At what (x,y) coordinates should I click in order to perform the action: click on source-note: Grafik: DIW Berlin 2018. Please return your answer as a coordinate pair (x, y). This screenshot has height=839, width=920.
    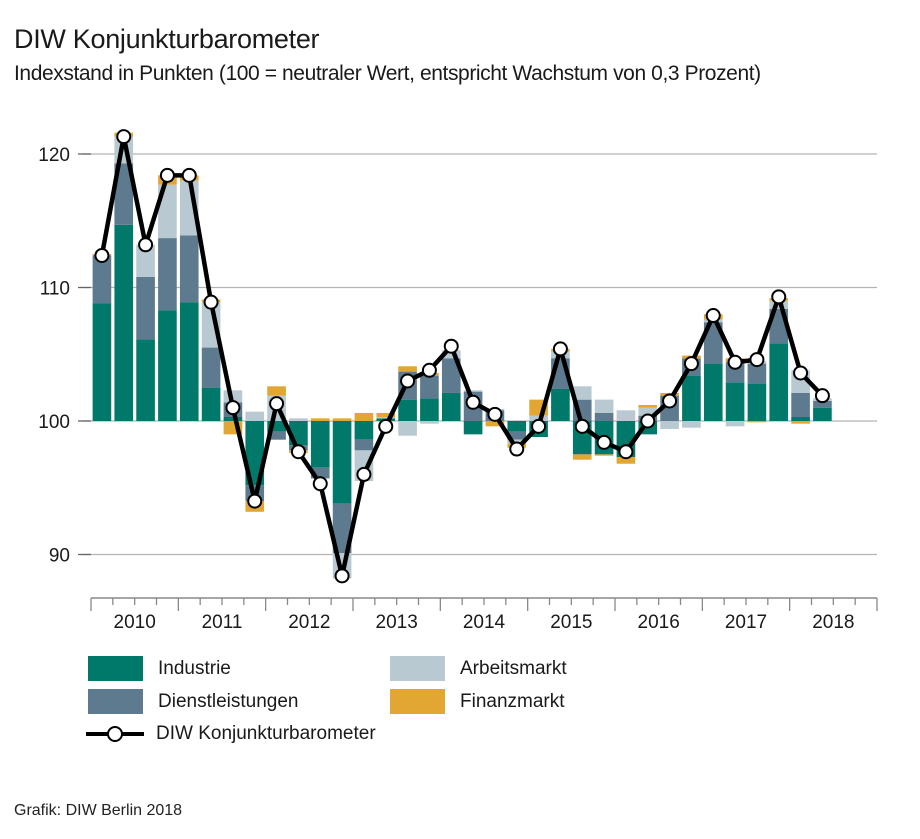
    Looking at the image, I should click on (98, 810).